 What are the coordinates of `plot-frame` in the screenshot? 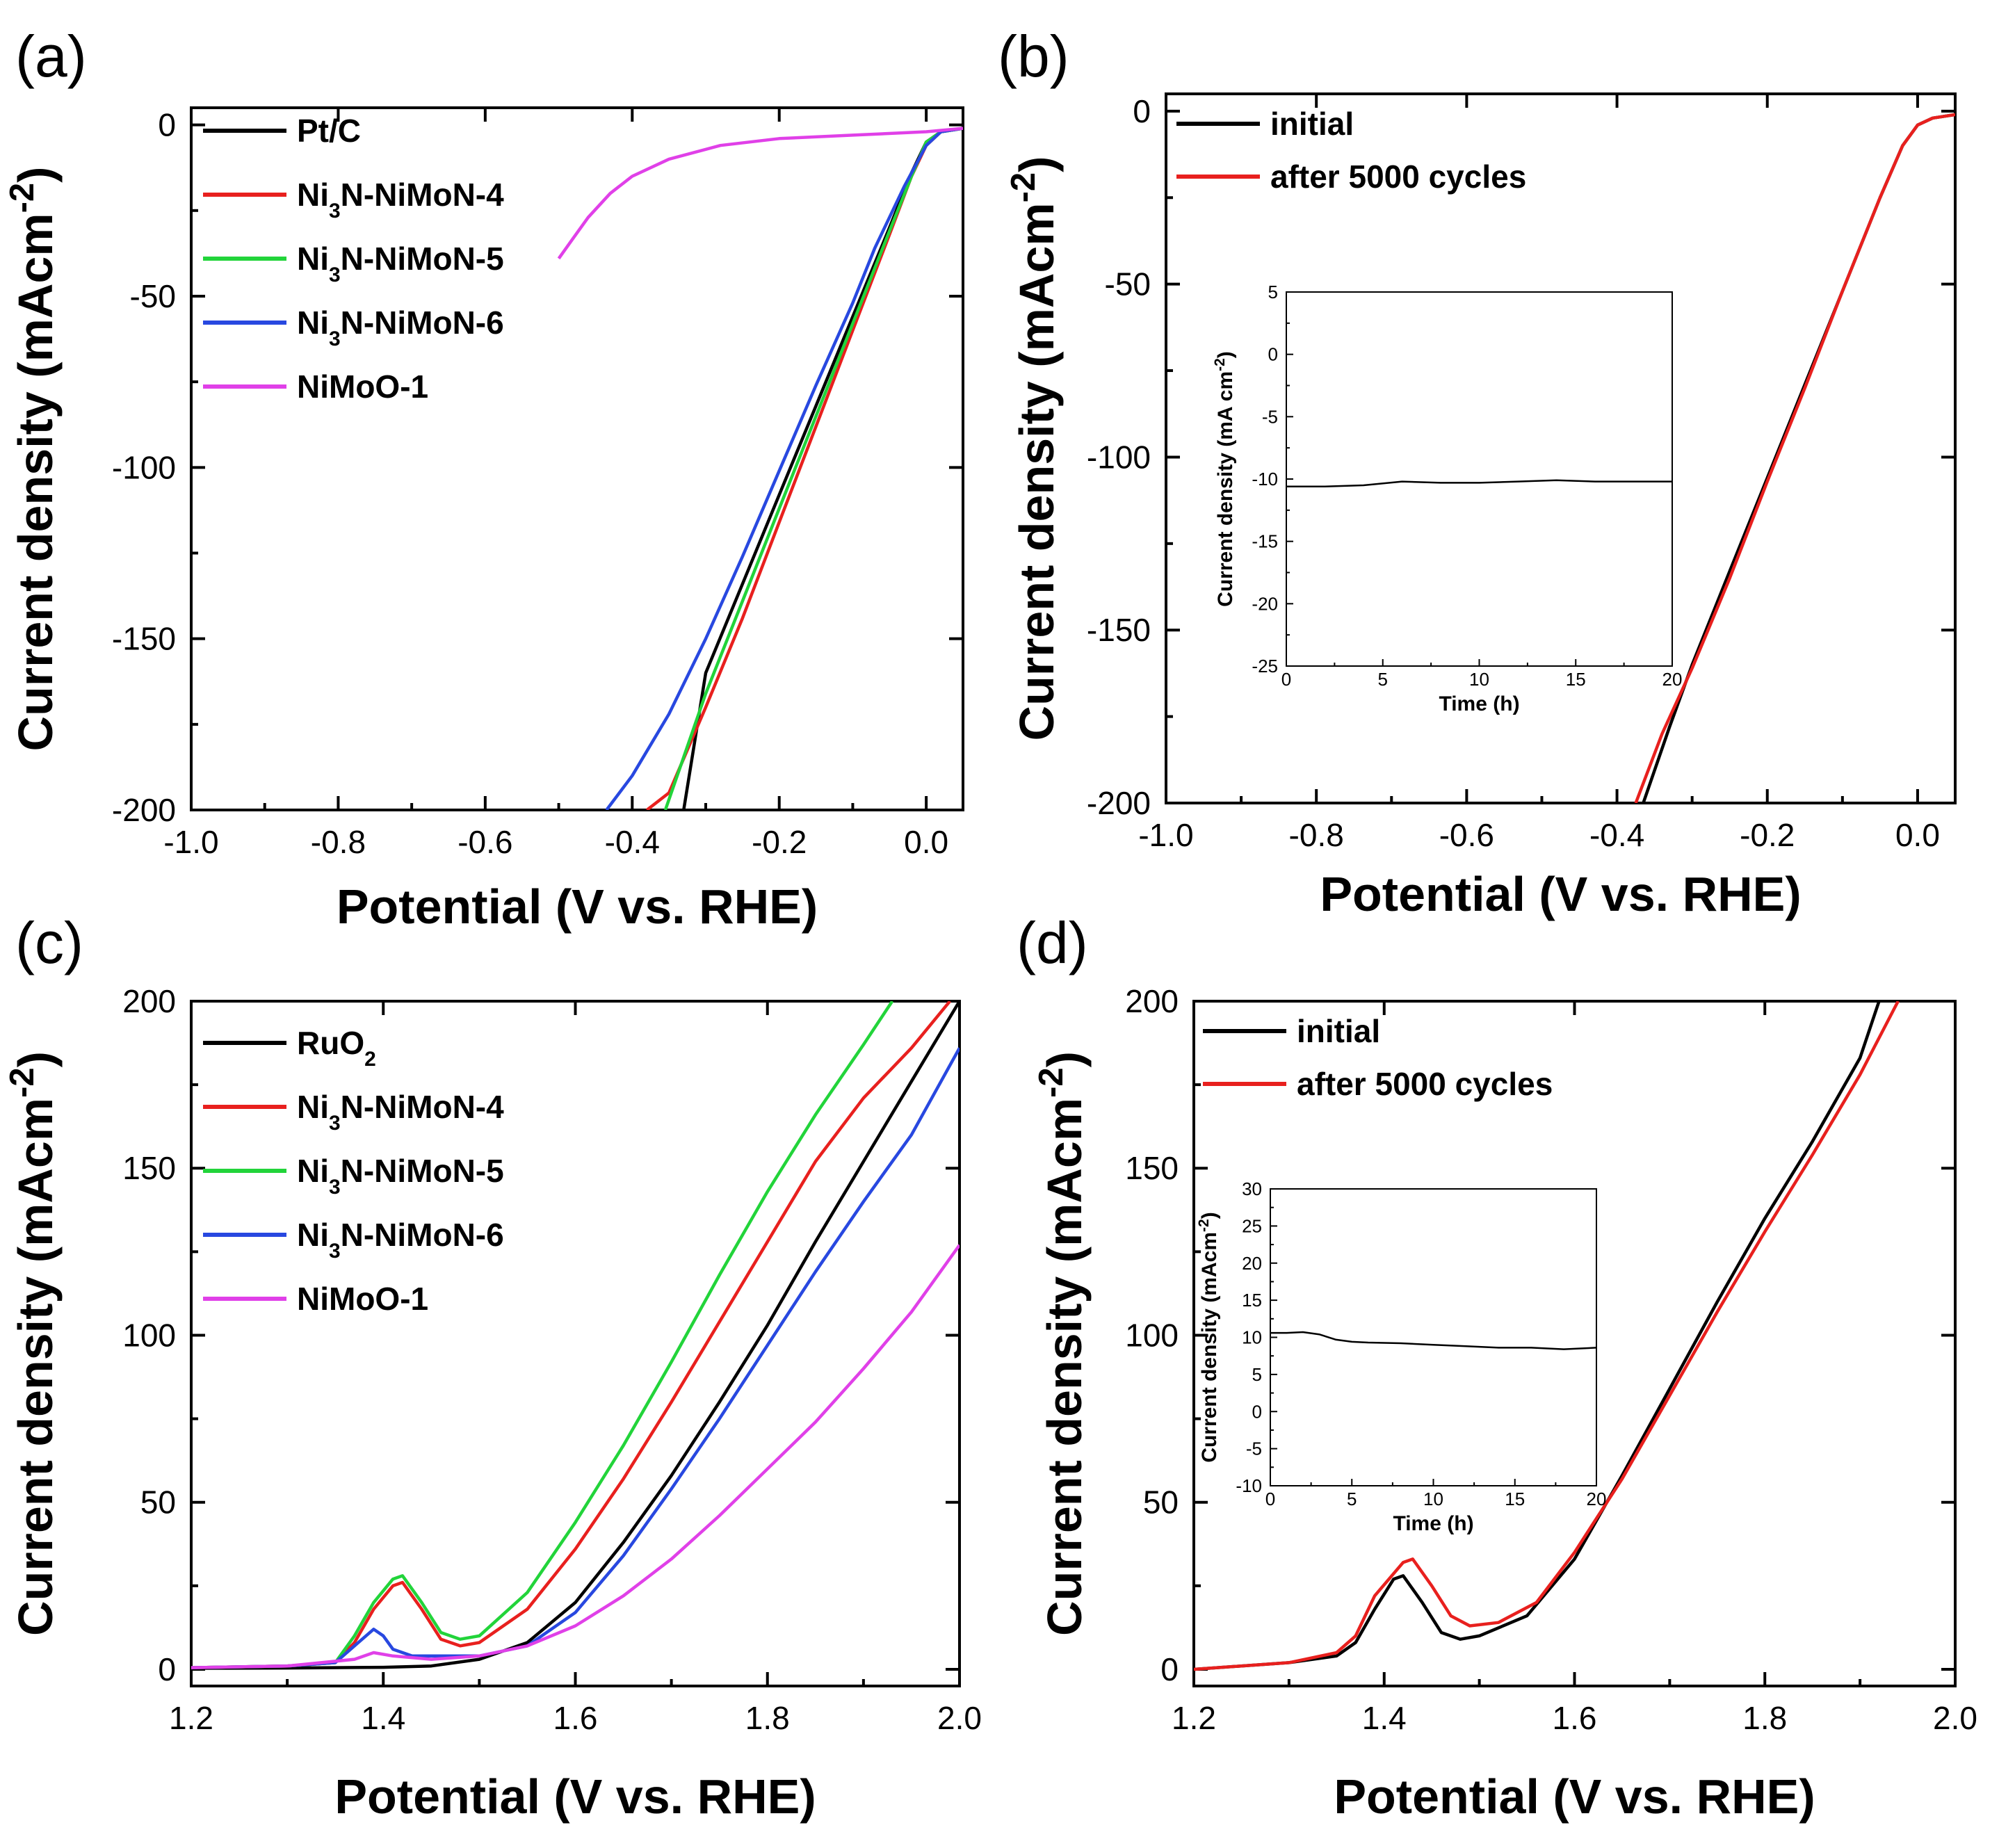 It's located at (577, 458).